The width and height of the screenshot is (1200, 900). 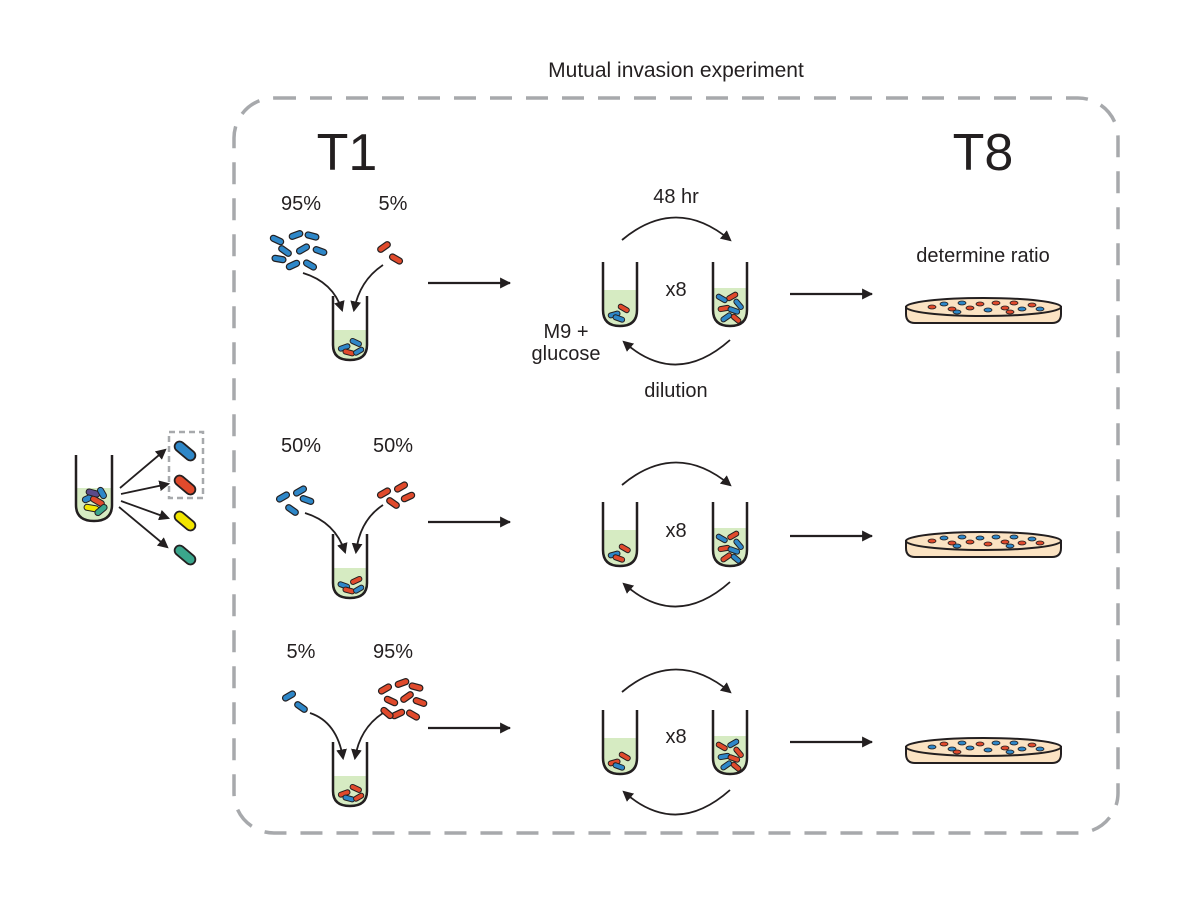 What do you see at coordinates (393, 204) in the screenshot?
I see `row-1-red-percent: 5%` at bounding box center [393, 204].